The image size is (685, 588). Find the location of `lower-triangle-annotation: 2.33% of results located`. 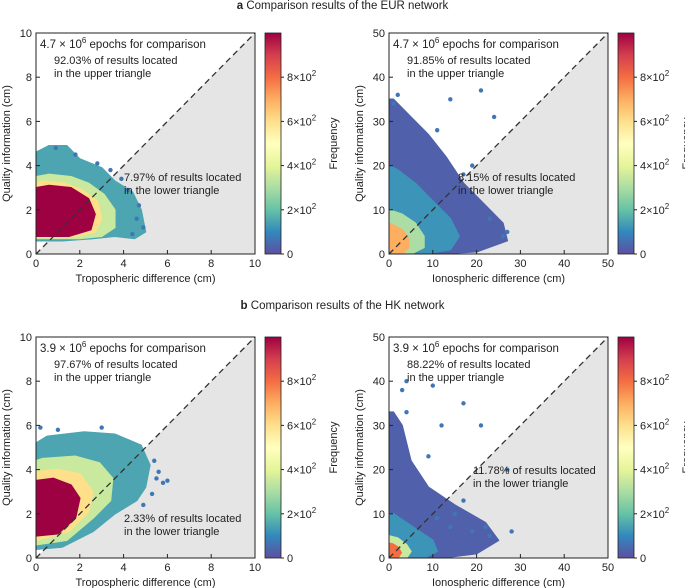

lower-triangle-annotation: 2.33% of results located is located at coordinates (182, 519).